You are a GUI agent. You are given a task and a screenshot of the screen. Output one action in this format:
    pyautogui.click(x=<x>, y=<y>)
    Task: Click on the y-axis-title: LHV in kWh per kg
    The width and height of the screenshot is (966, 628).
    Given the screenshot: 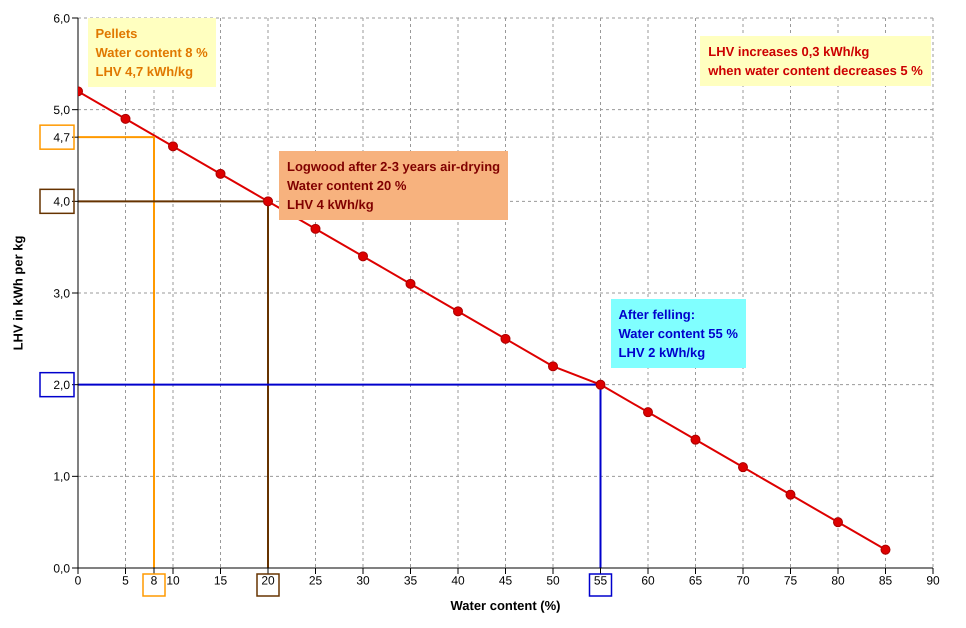 What is the action you would take?
    pyautogui.click(x=18, y=293)
    